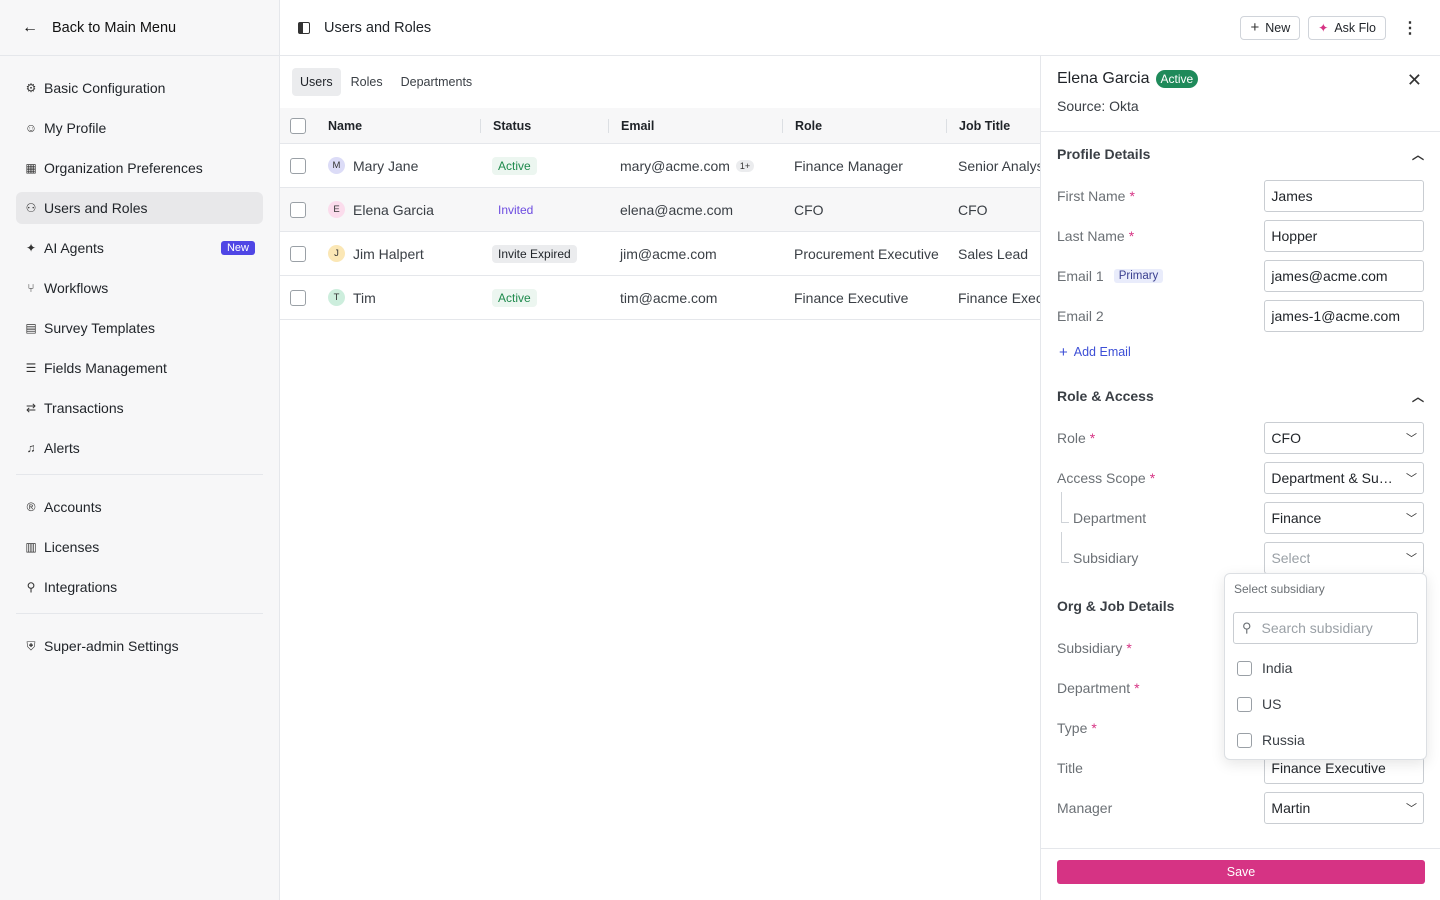  I want to click on detail-user-name: Elena Garcia, so click(1103, 78).